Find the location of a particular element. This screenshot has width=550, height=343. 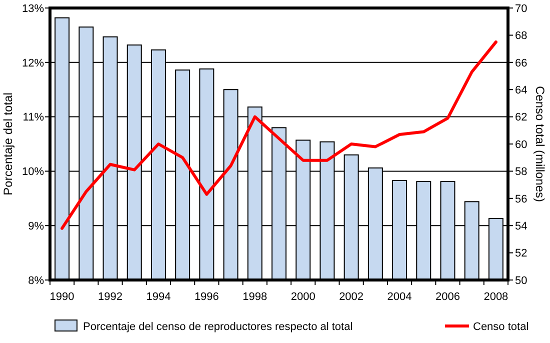

x-tick-label: 1998 is located at coordinates (255, 297).